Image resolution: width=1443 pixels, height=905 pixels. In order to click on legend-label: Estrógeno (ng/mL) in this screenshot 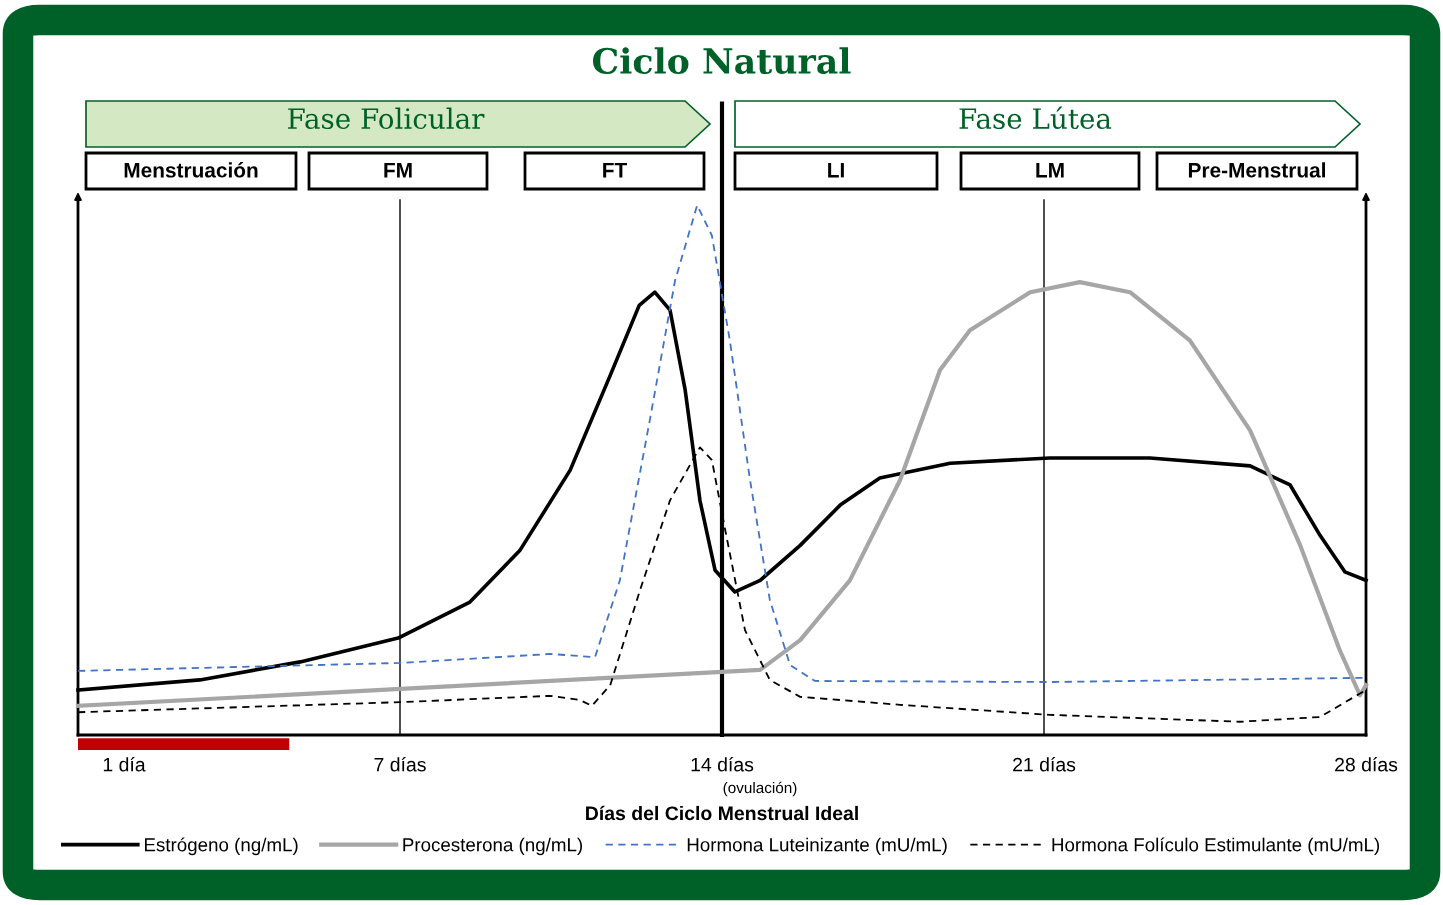, I will do `click(221, 846)`.